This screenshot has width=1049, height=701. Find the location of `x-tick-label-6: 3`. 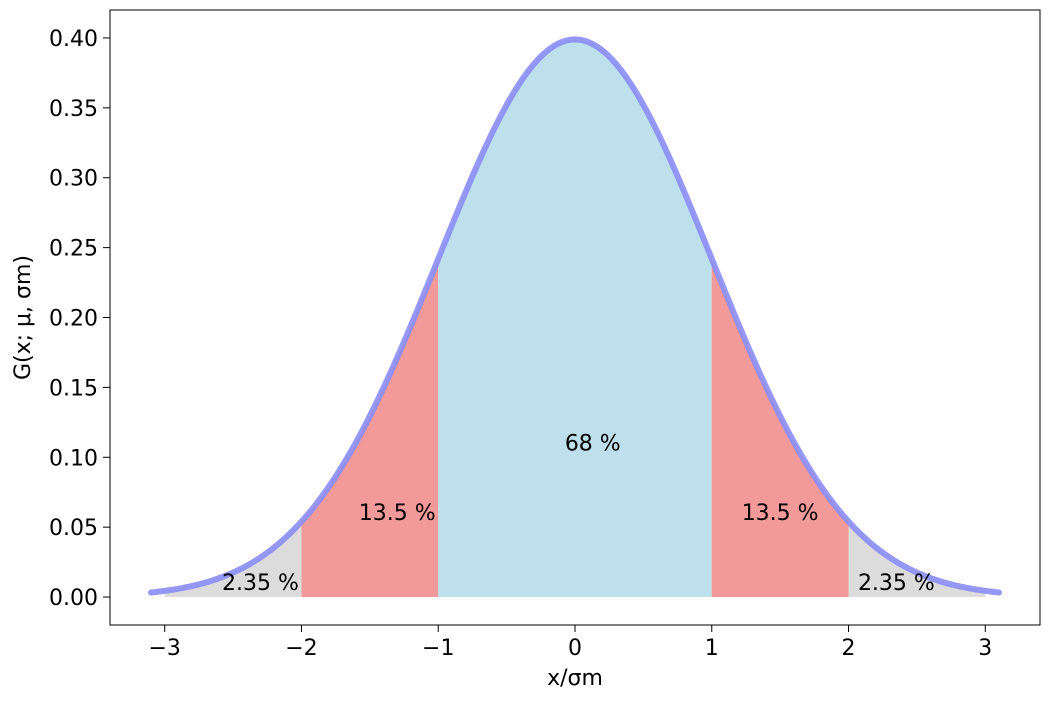

x-tick-label-6: 3 is located at coordinates (985, 648).